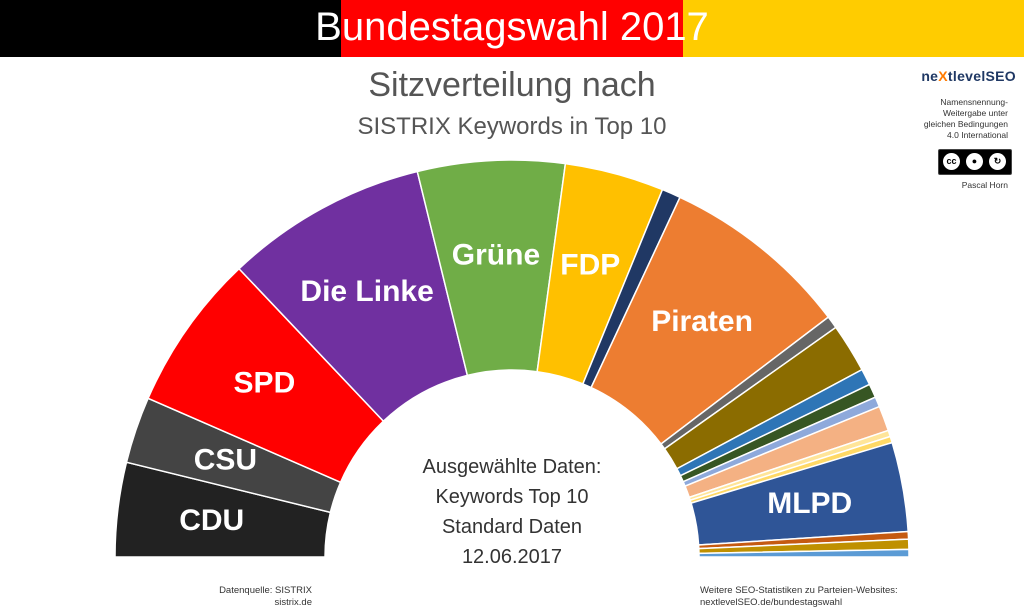 This screenshot has height=614, width=1024. Describe the element at coordinates (246, 597) in the screenshot. I see `data-source: Datenquelle: SISTRIX sistrix.de` at that location.